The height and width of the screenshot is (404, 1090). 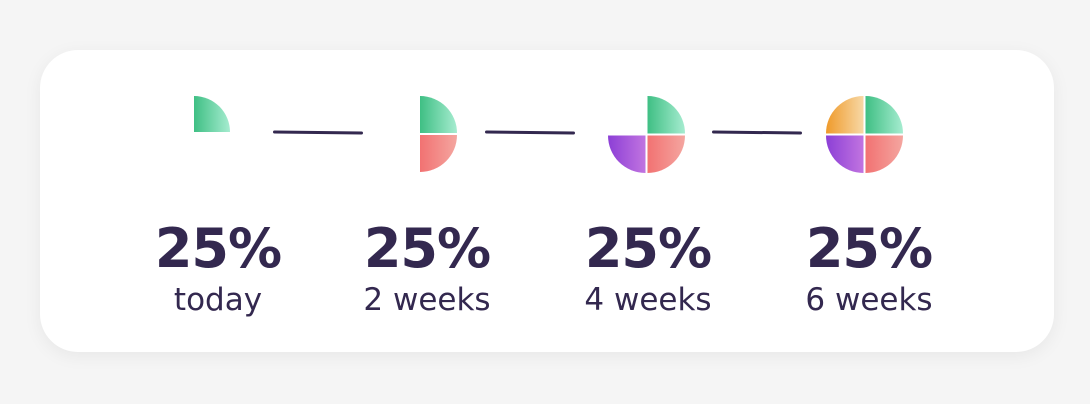 I want to click on half-pie-icon, so click(x=438, y=134).